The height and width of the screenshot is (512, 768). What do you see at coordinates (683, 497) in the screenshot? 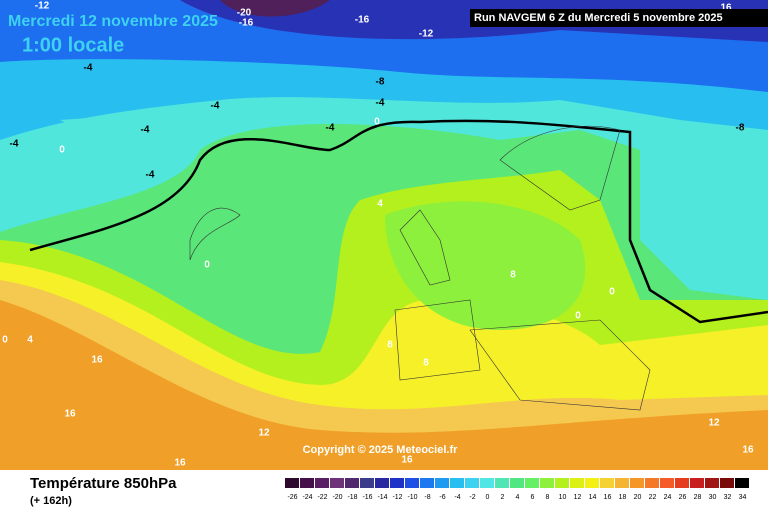
I see `legend-label: 26` at bounding box center [683, 497].